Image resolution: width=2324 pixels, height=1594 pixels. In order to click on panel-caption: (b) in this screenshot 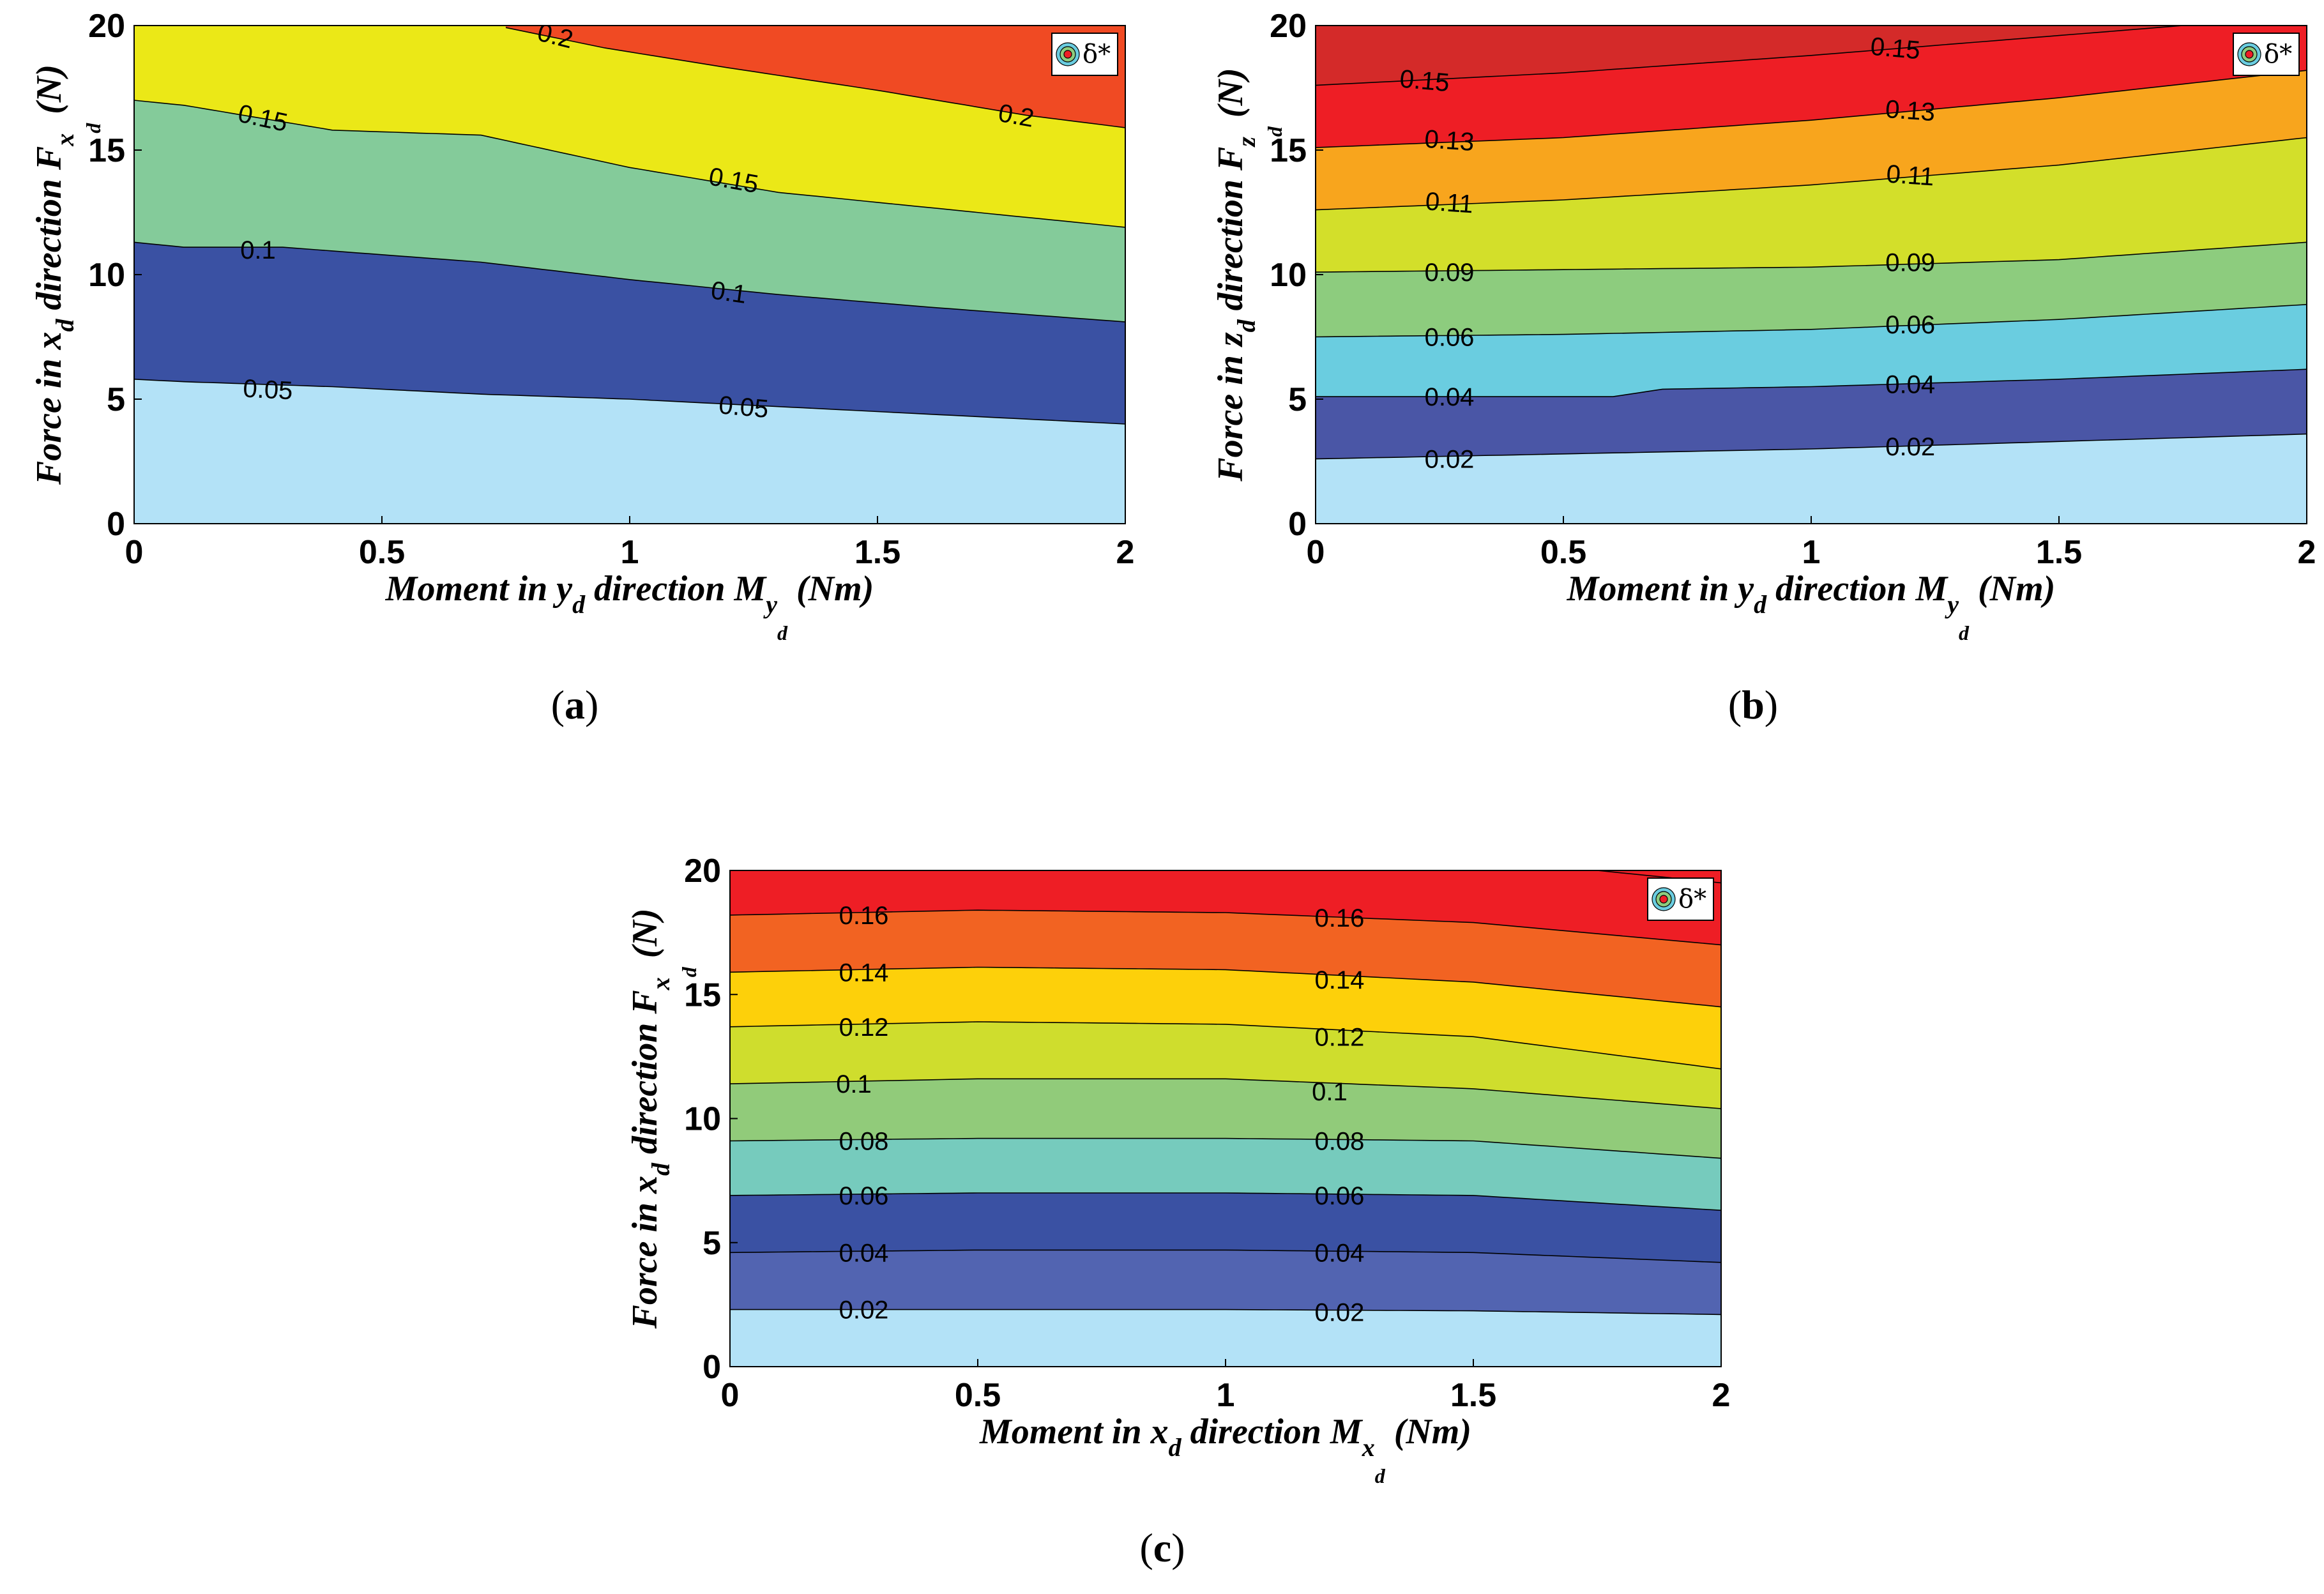, I will do `click(1753, 704)`.